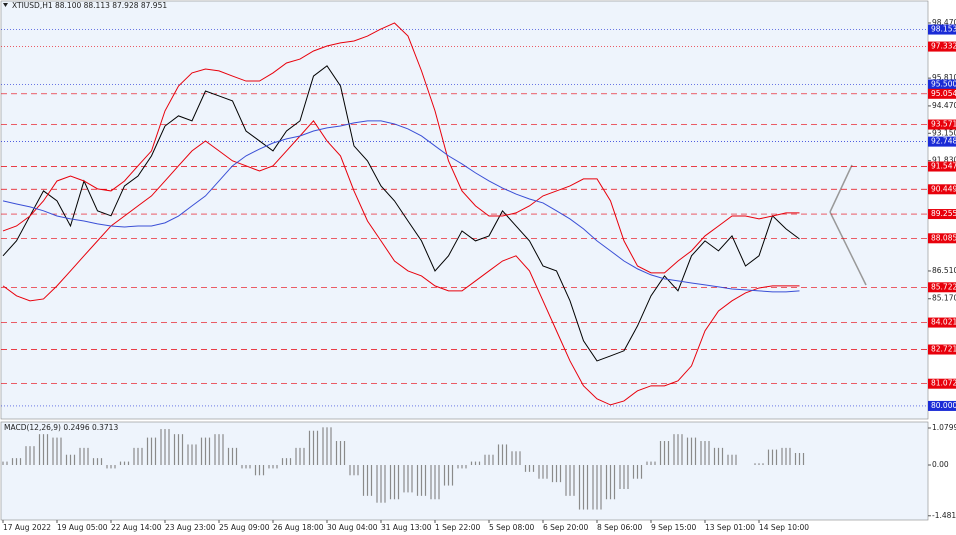 Image resolution: width=956 pixels, height=535 pixels. What do you see at coordinates (136, 527) in the screenshot?
I see `x-tick-label: 22 Aug 14:00` at bounding box center [136, 527].